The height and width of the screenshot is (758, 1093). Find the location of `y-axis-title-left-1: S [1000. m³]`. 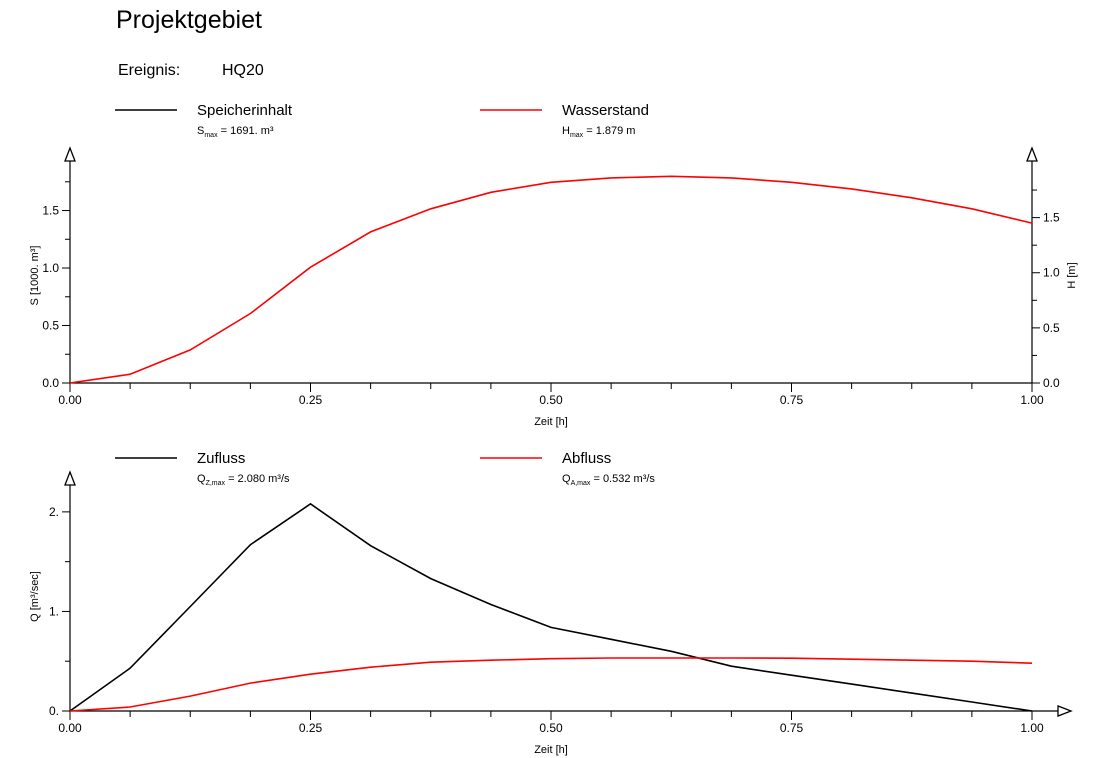

y-axis-title-left-1: S [1000. m³] is located at coordinates (35, 276).